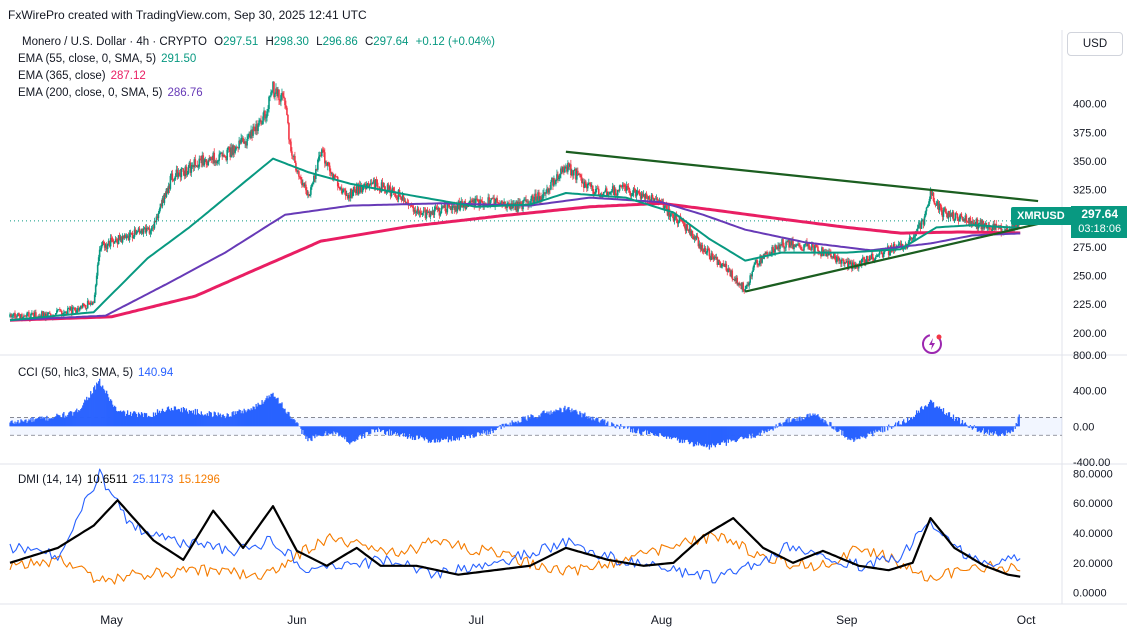 Image resolution: width=1127 pixels, height=634 pixels. I want to click on time-tick-label: Aug, so click(661, 620).